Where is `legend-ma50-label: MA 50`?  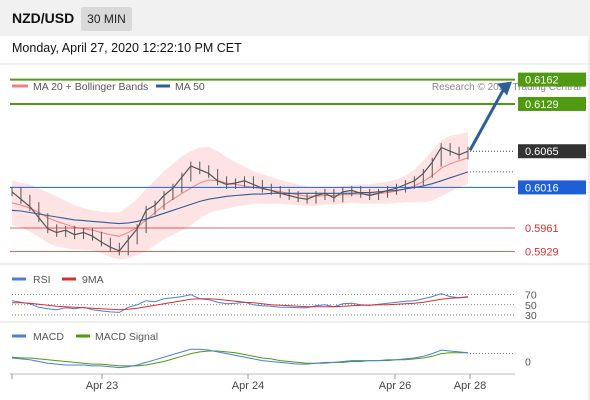
legend-ma50-label: MA 50 is located at coordinates (190, 87).